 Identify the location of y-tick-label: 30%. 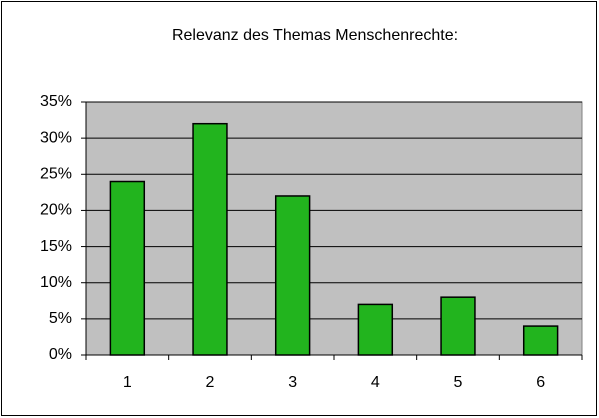
(56, 137).